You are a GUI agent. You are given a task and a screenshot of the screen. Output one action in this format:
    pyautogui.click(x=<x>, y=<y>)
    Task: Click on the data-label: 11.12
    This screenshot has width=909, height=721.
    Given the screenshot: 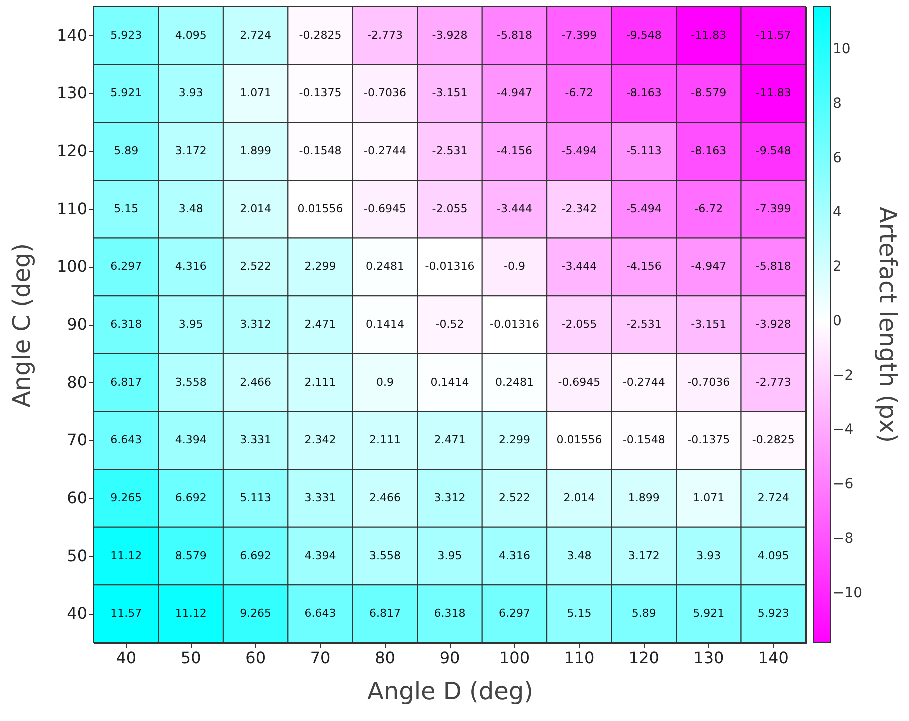 What is the action you would take?
    pyautogui.click(x=191, y=613)
    